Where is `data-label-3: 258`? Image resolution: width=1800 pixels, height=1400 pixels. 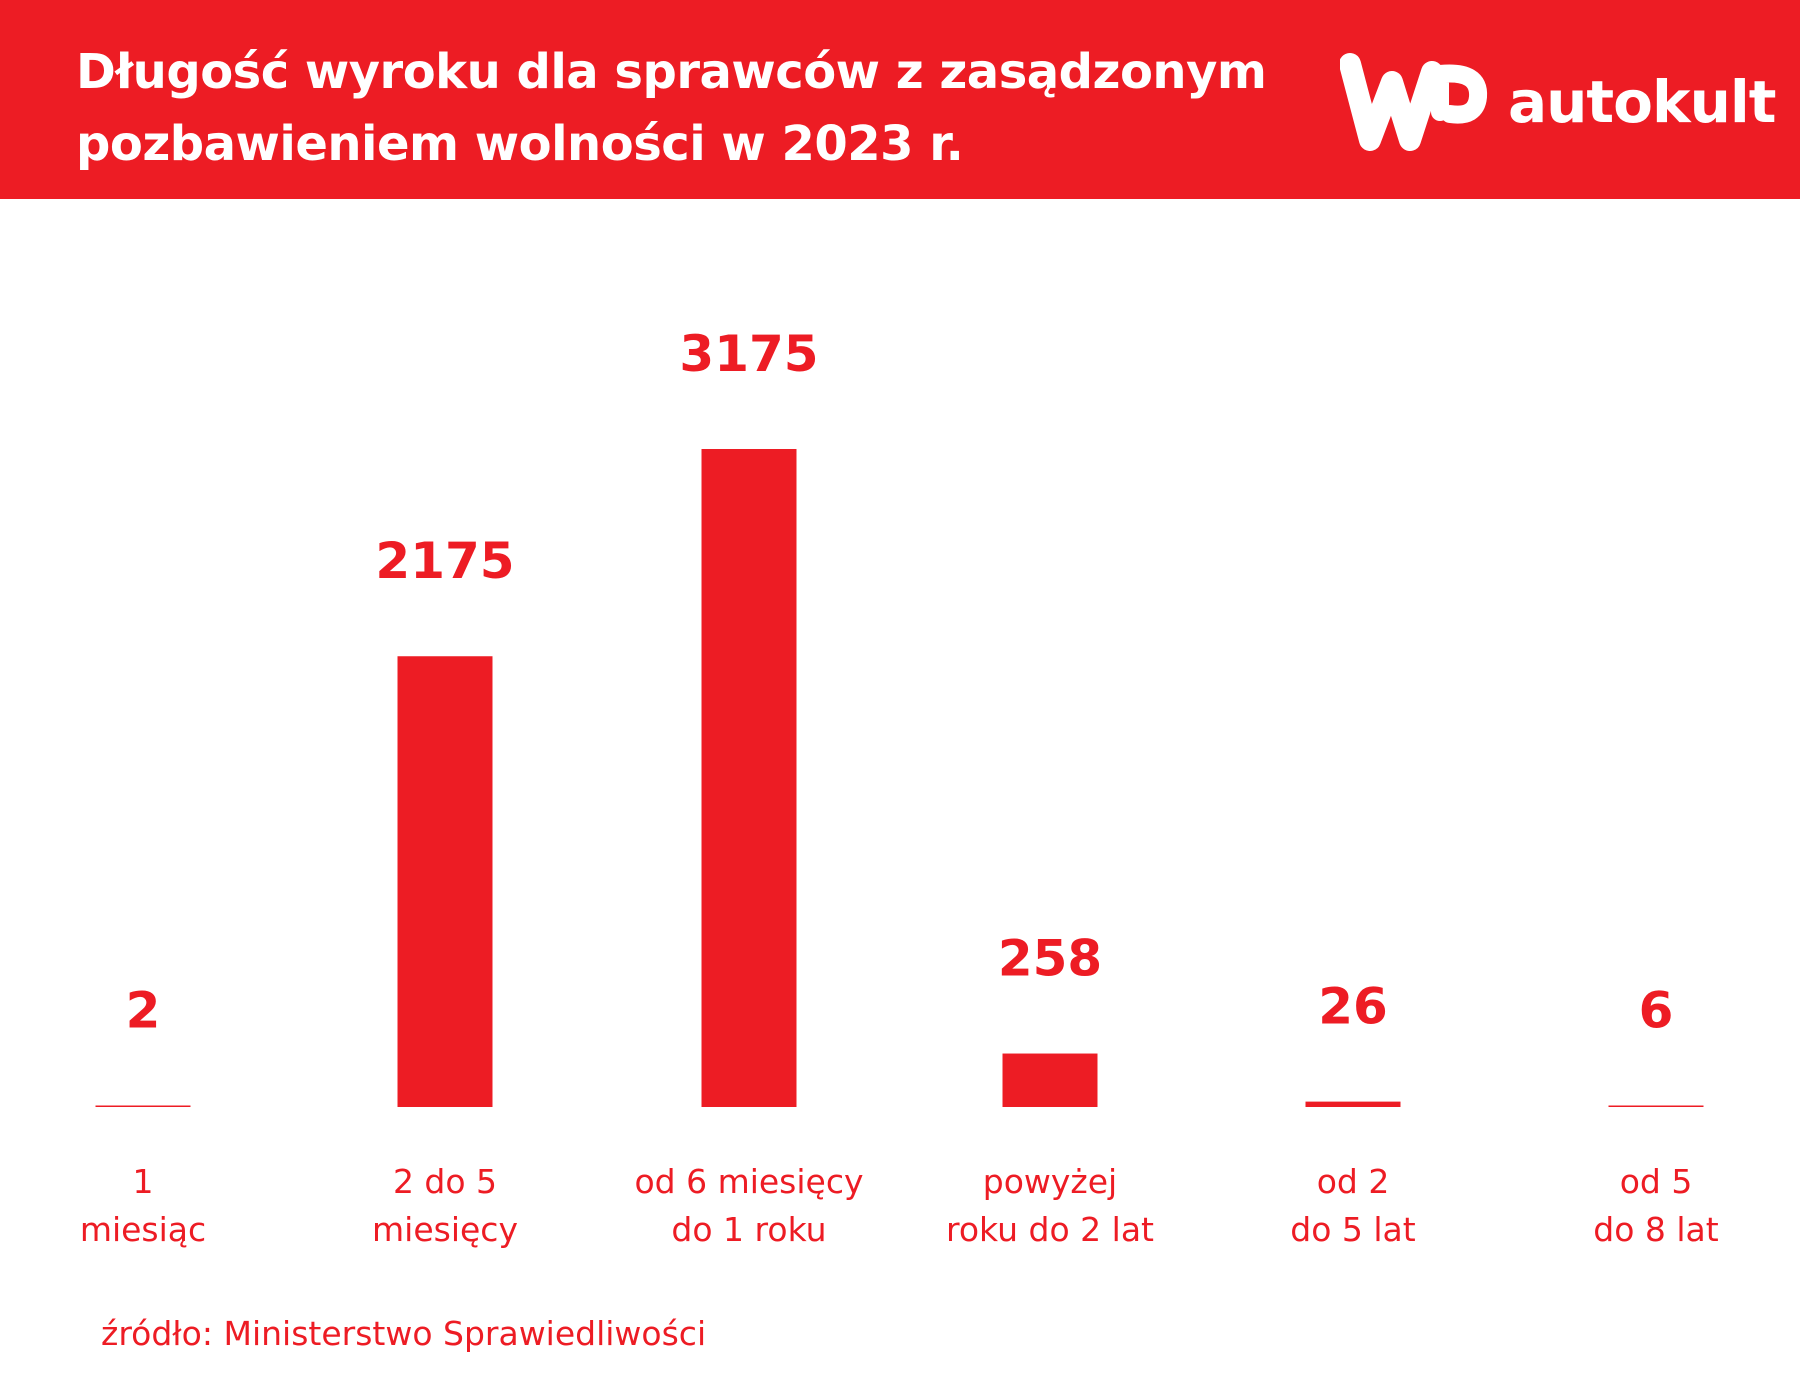 data-label-3: 258 is located at coordinates (1050, 959).